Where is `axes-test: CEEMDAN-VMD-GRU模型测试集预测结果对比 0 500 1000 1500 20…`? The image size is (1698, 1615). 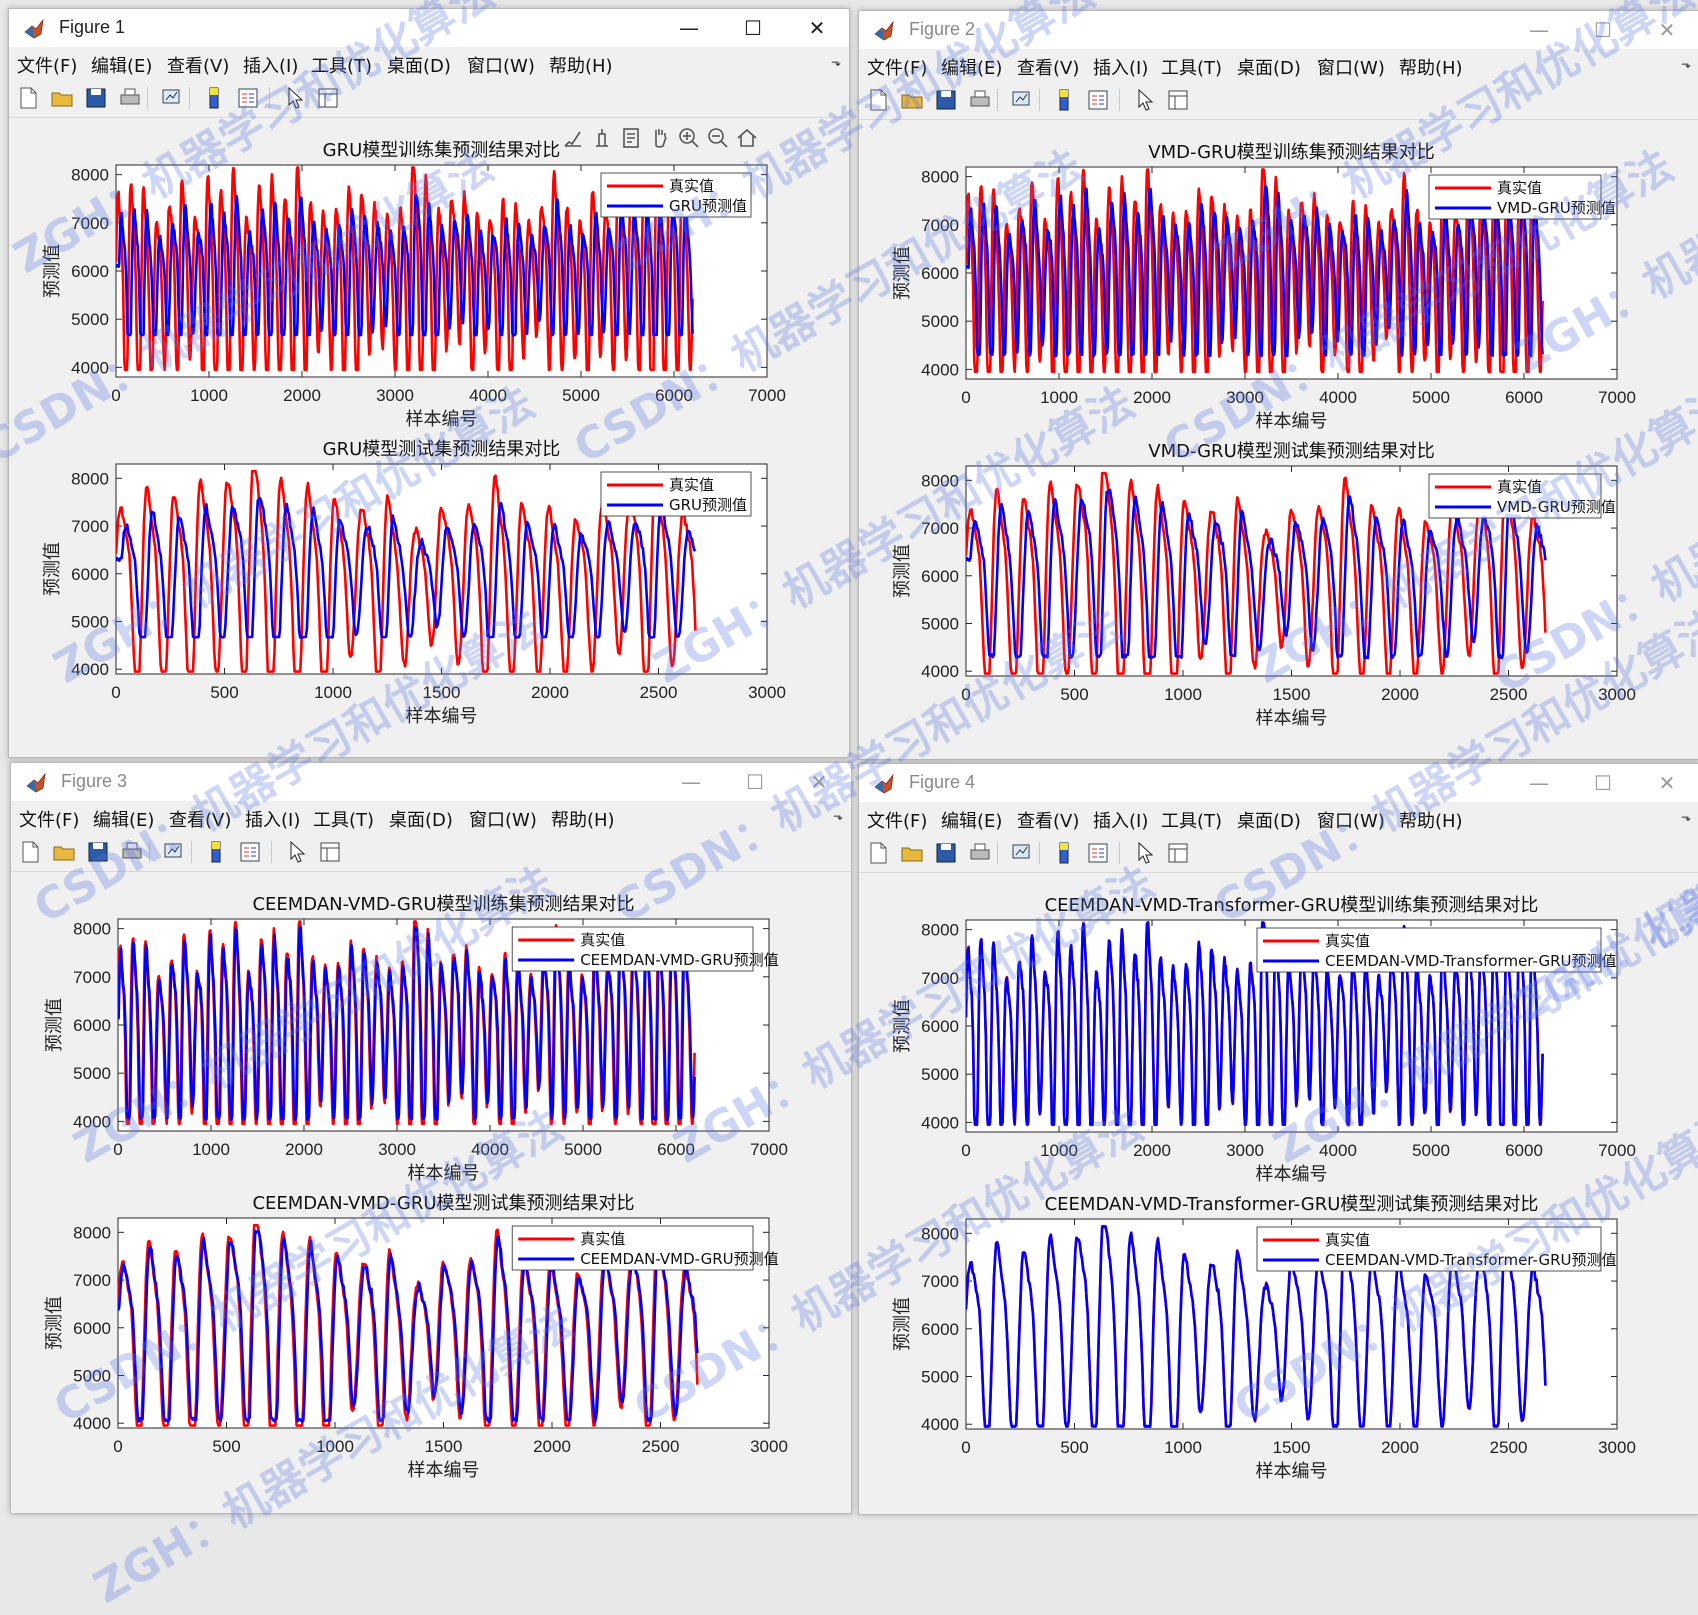
axes-test: CEEMDAN-VMD-GRU模型测试集预测结果对比 0 500 1000 1500 20… is located at coordinates (416, 1337).